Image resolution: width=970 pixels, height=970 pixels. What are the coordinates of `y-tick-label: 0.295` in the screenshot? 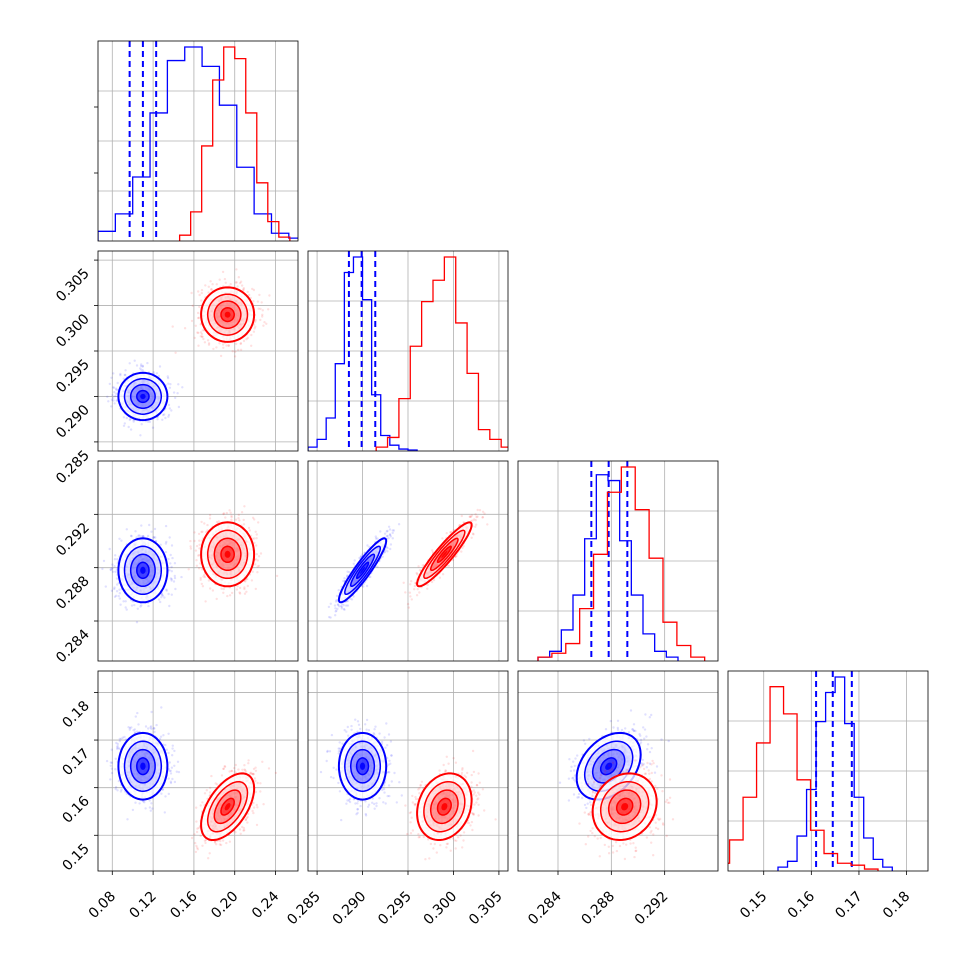 It's located at (73, 377).